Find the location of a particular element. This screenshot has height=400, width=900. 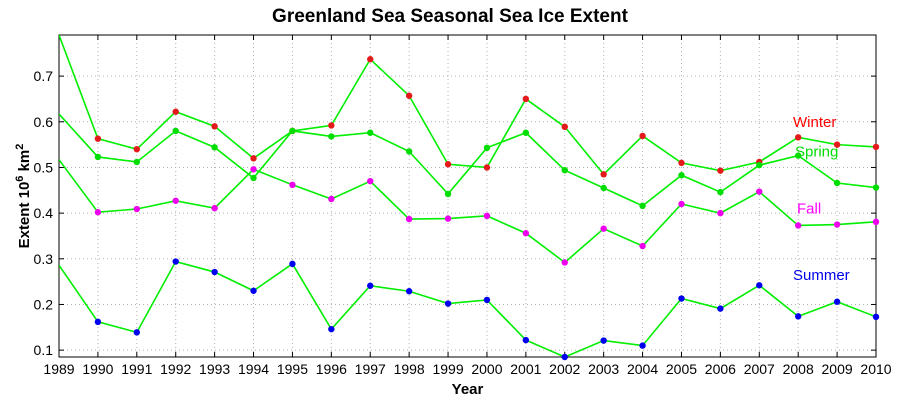

data-point-spring: Spring 2002: 0.494 is located at coordinates (564, 170).